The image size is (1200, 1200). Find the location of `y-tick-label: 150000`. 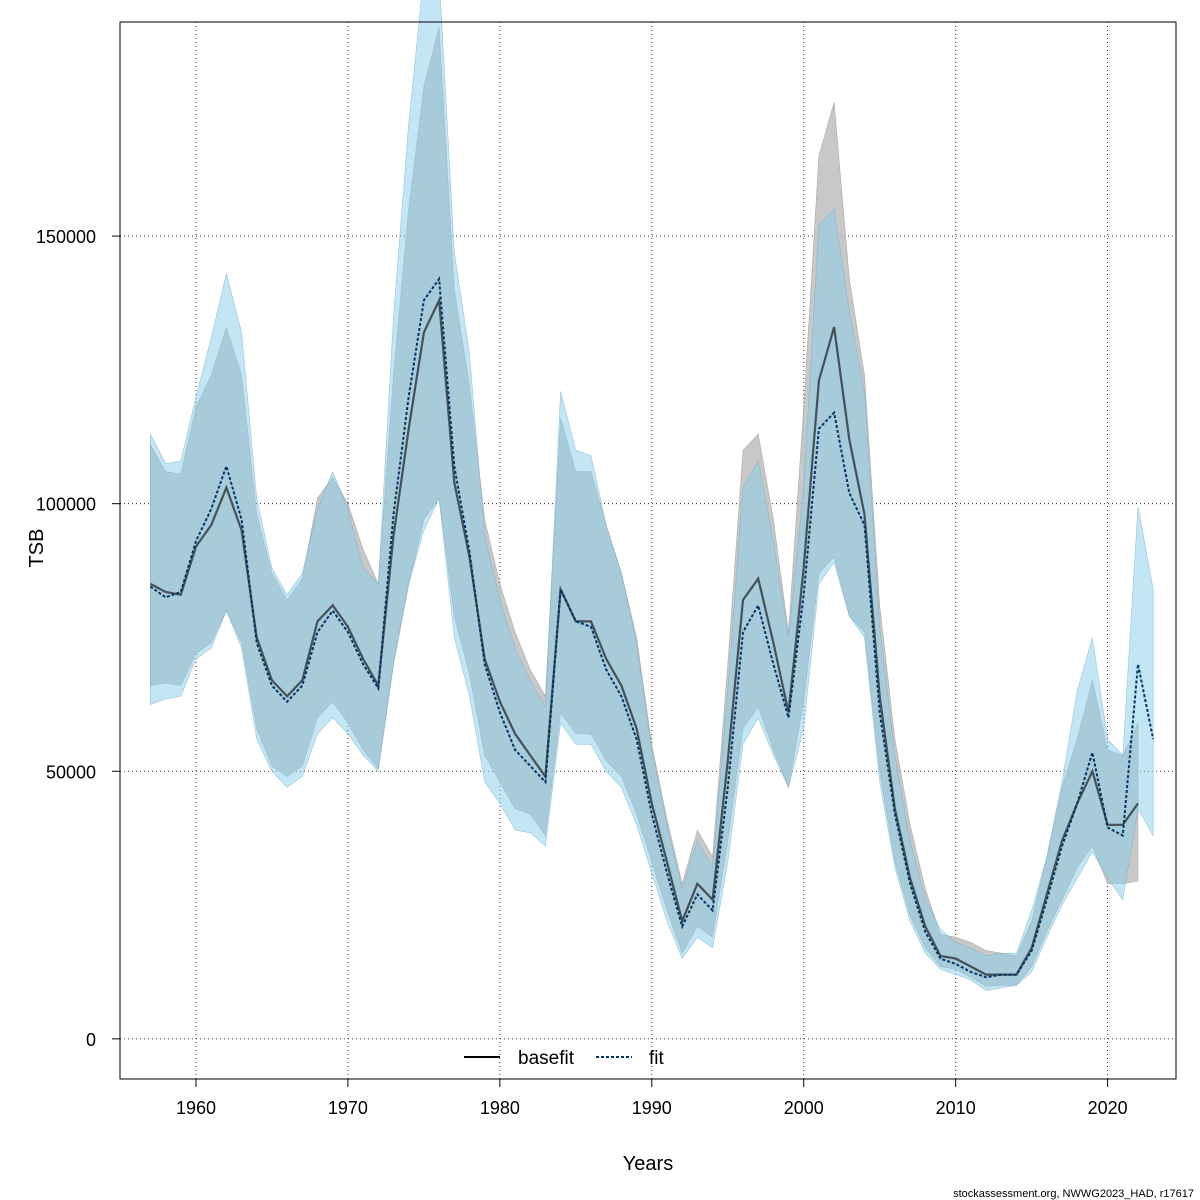

y-tick-label: 150000 is located at coordinates (66, 237).